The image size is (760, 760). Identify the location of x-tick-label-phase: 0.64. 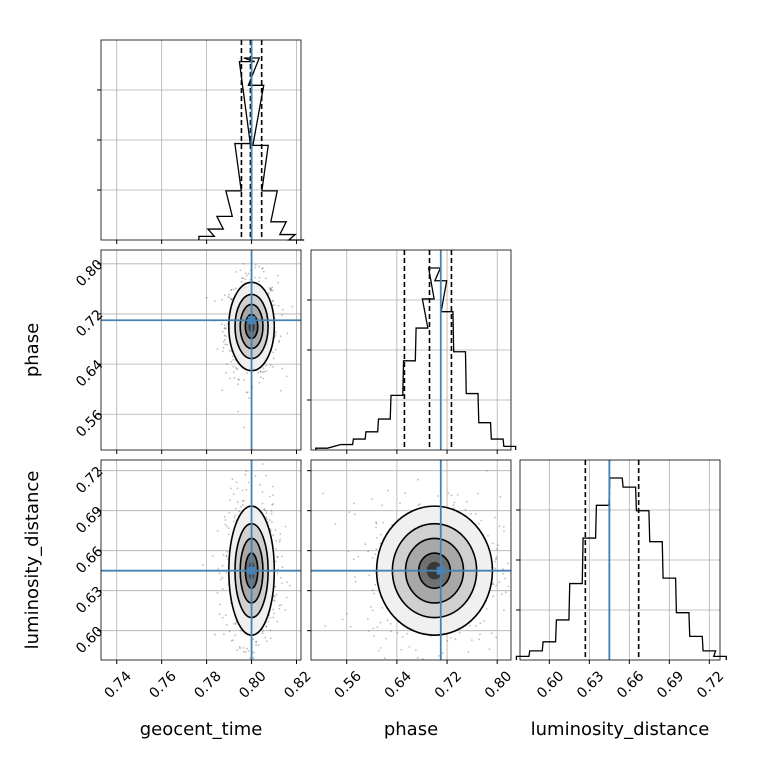
(398, 684).